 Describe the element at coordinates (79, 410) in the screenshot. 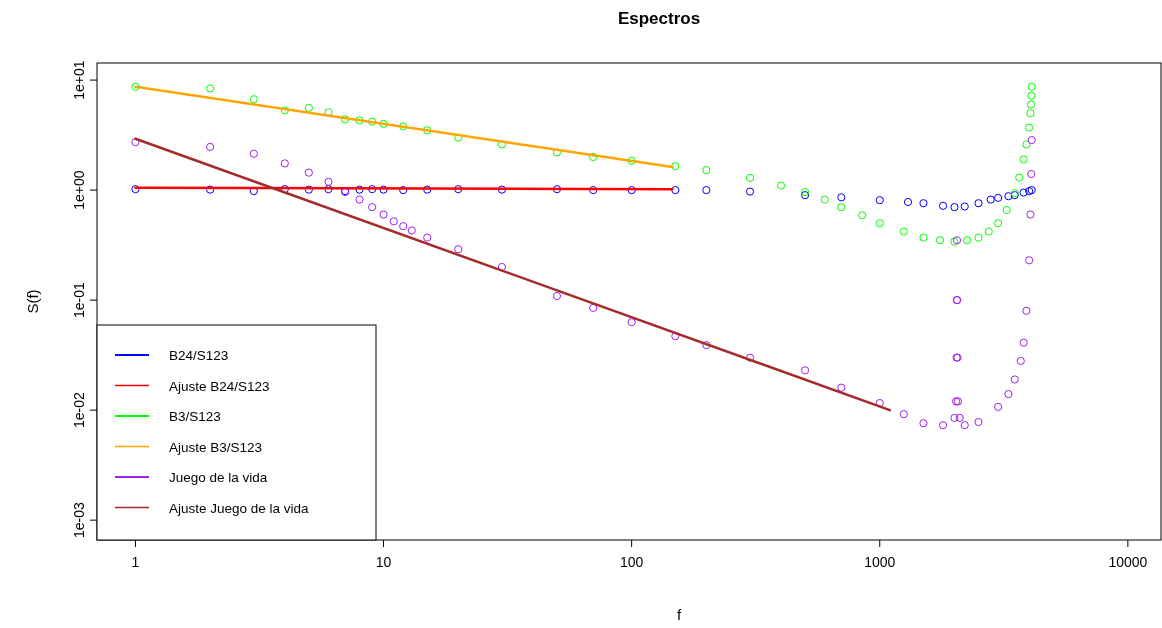

I see `y-tick-label: 1e-02` at that location.